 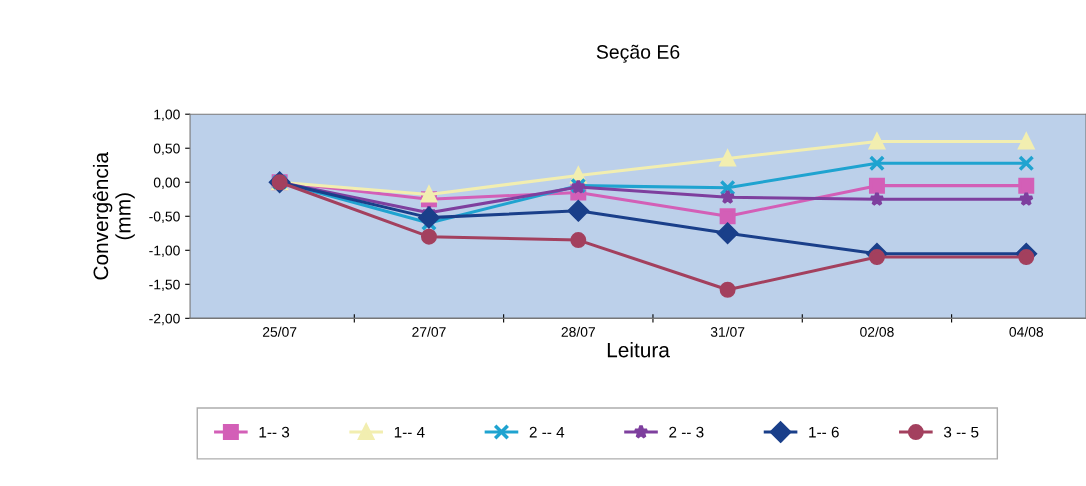 I want to click on legend-label: 1-- 6, so click(x=824, y=432).